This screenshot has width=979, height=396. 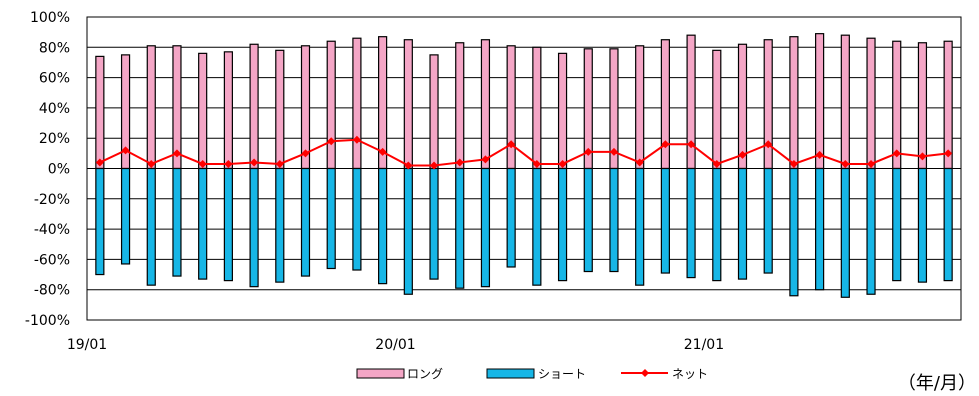 What do you see at coordinates (50, 18) in the screenshot?
I see `y-tick-label: 100%` at bounding box center [50, 18].